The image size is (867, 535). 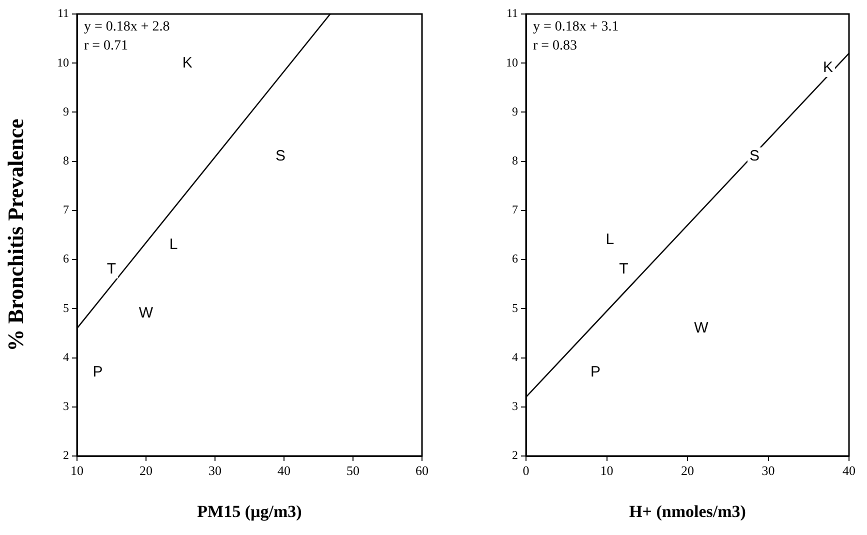 What do you see at coordinates (687, 512) in the screenshot?
I see `x-axis-title: H+ (nmoles/m3)` at bounding box center [687, 512].